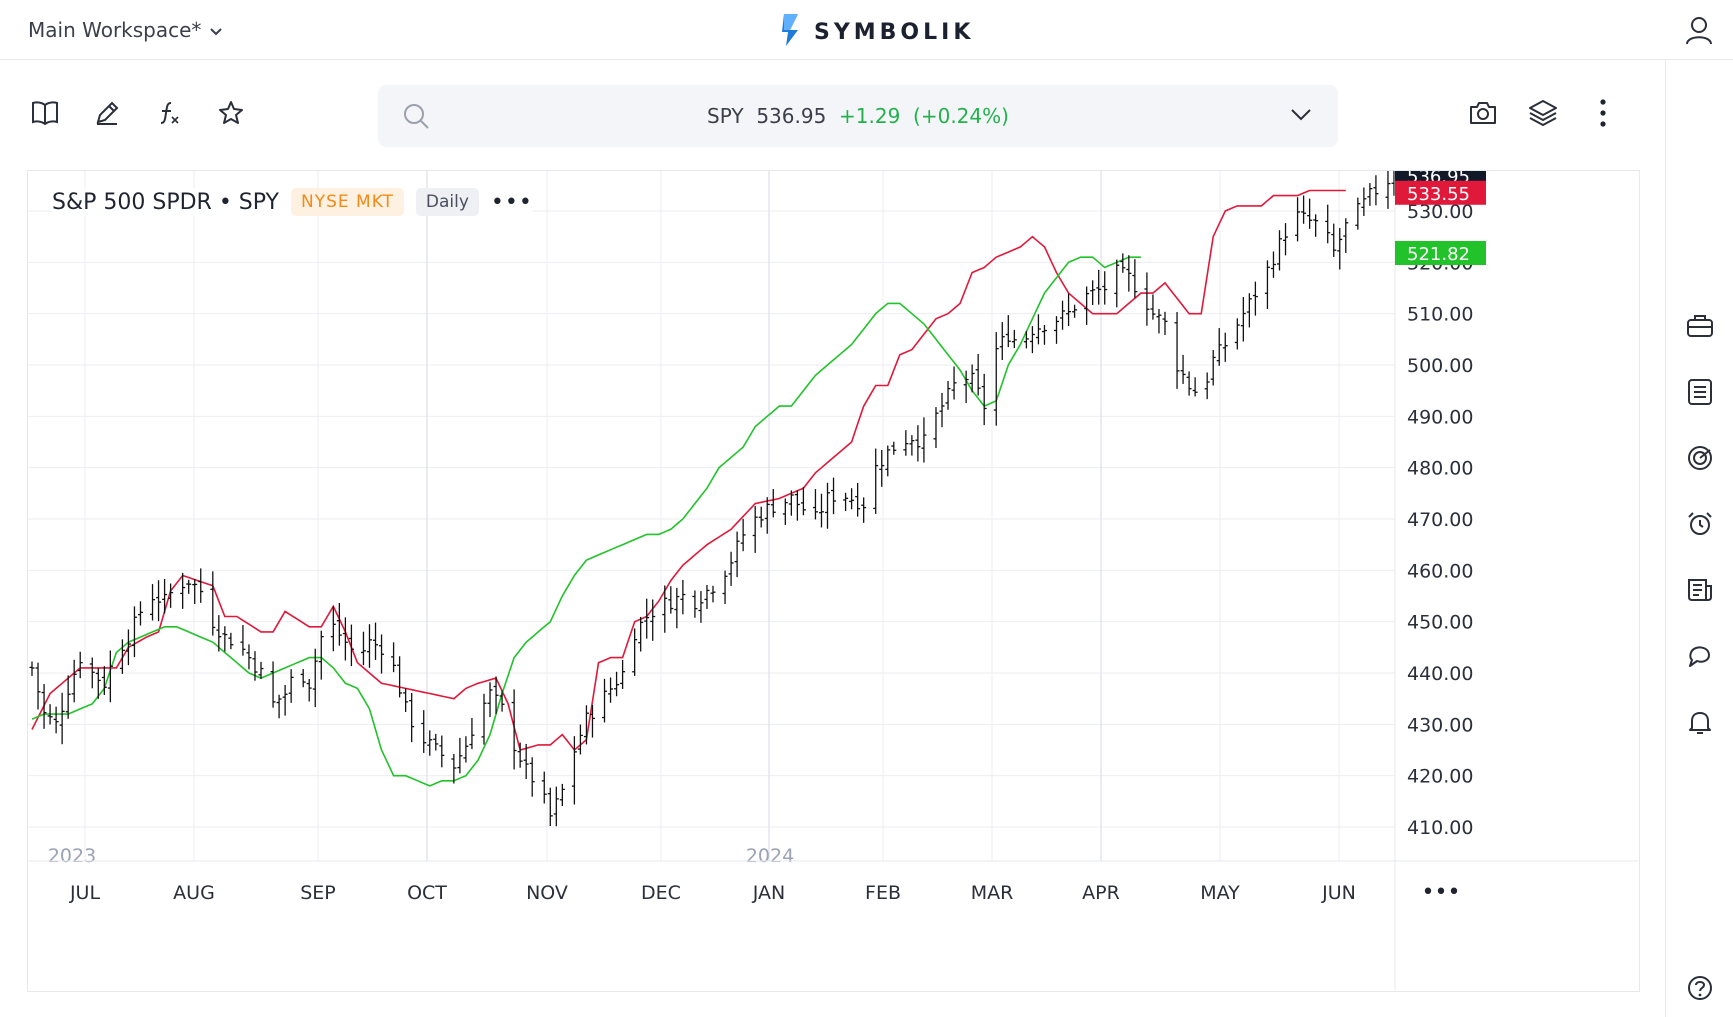  Describe the element at coordinates (1700, 656) in the screenshot. I see `chat-icon` at that location.